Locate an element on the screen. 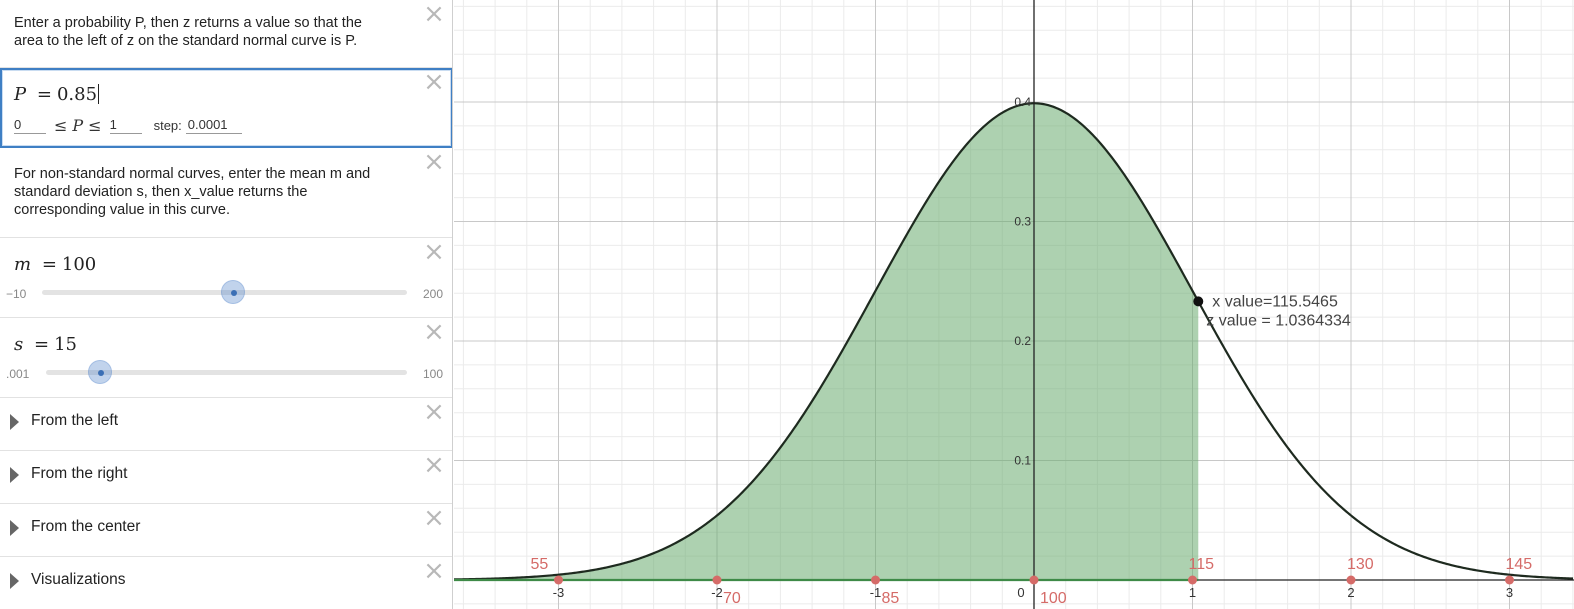 The height and width of the screenshot is (609, 1574). limit-expression: ≤ P ≤ is located at coordinates (78, 125).